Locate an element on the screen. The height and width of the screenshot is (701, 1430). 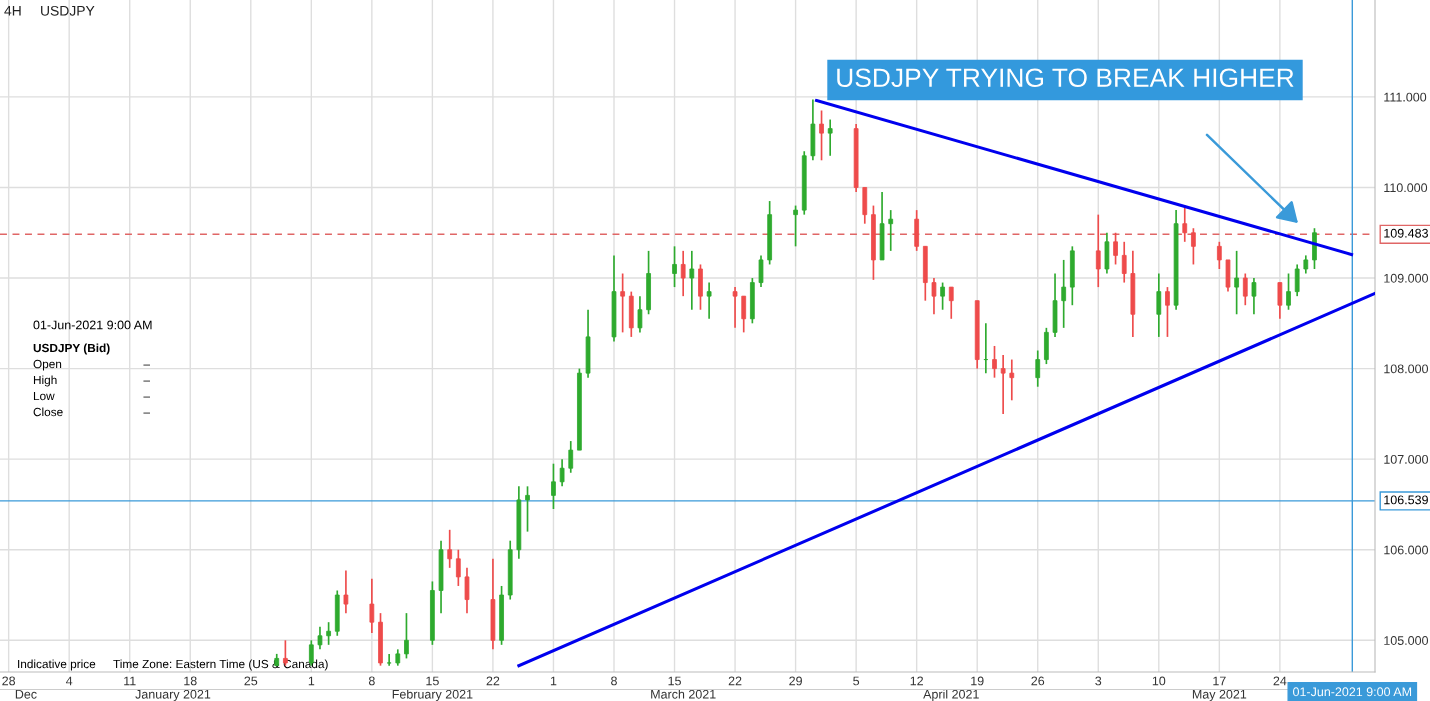
annotation: Open is located at coordinates (47, 365).